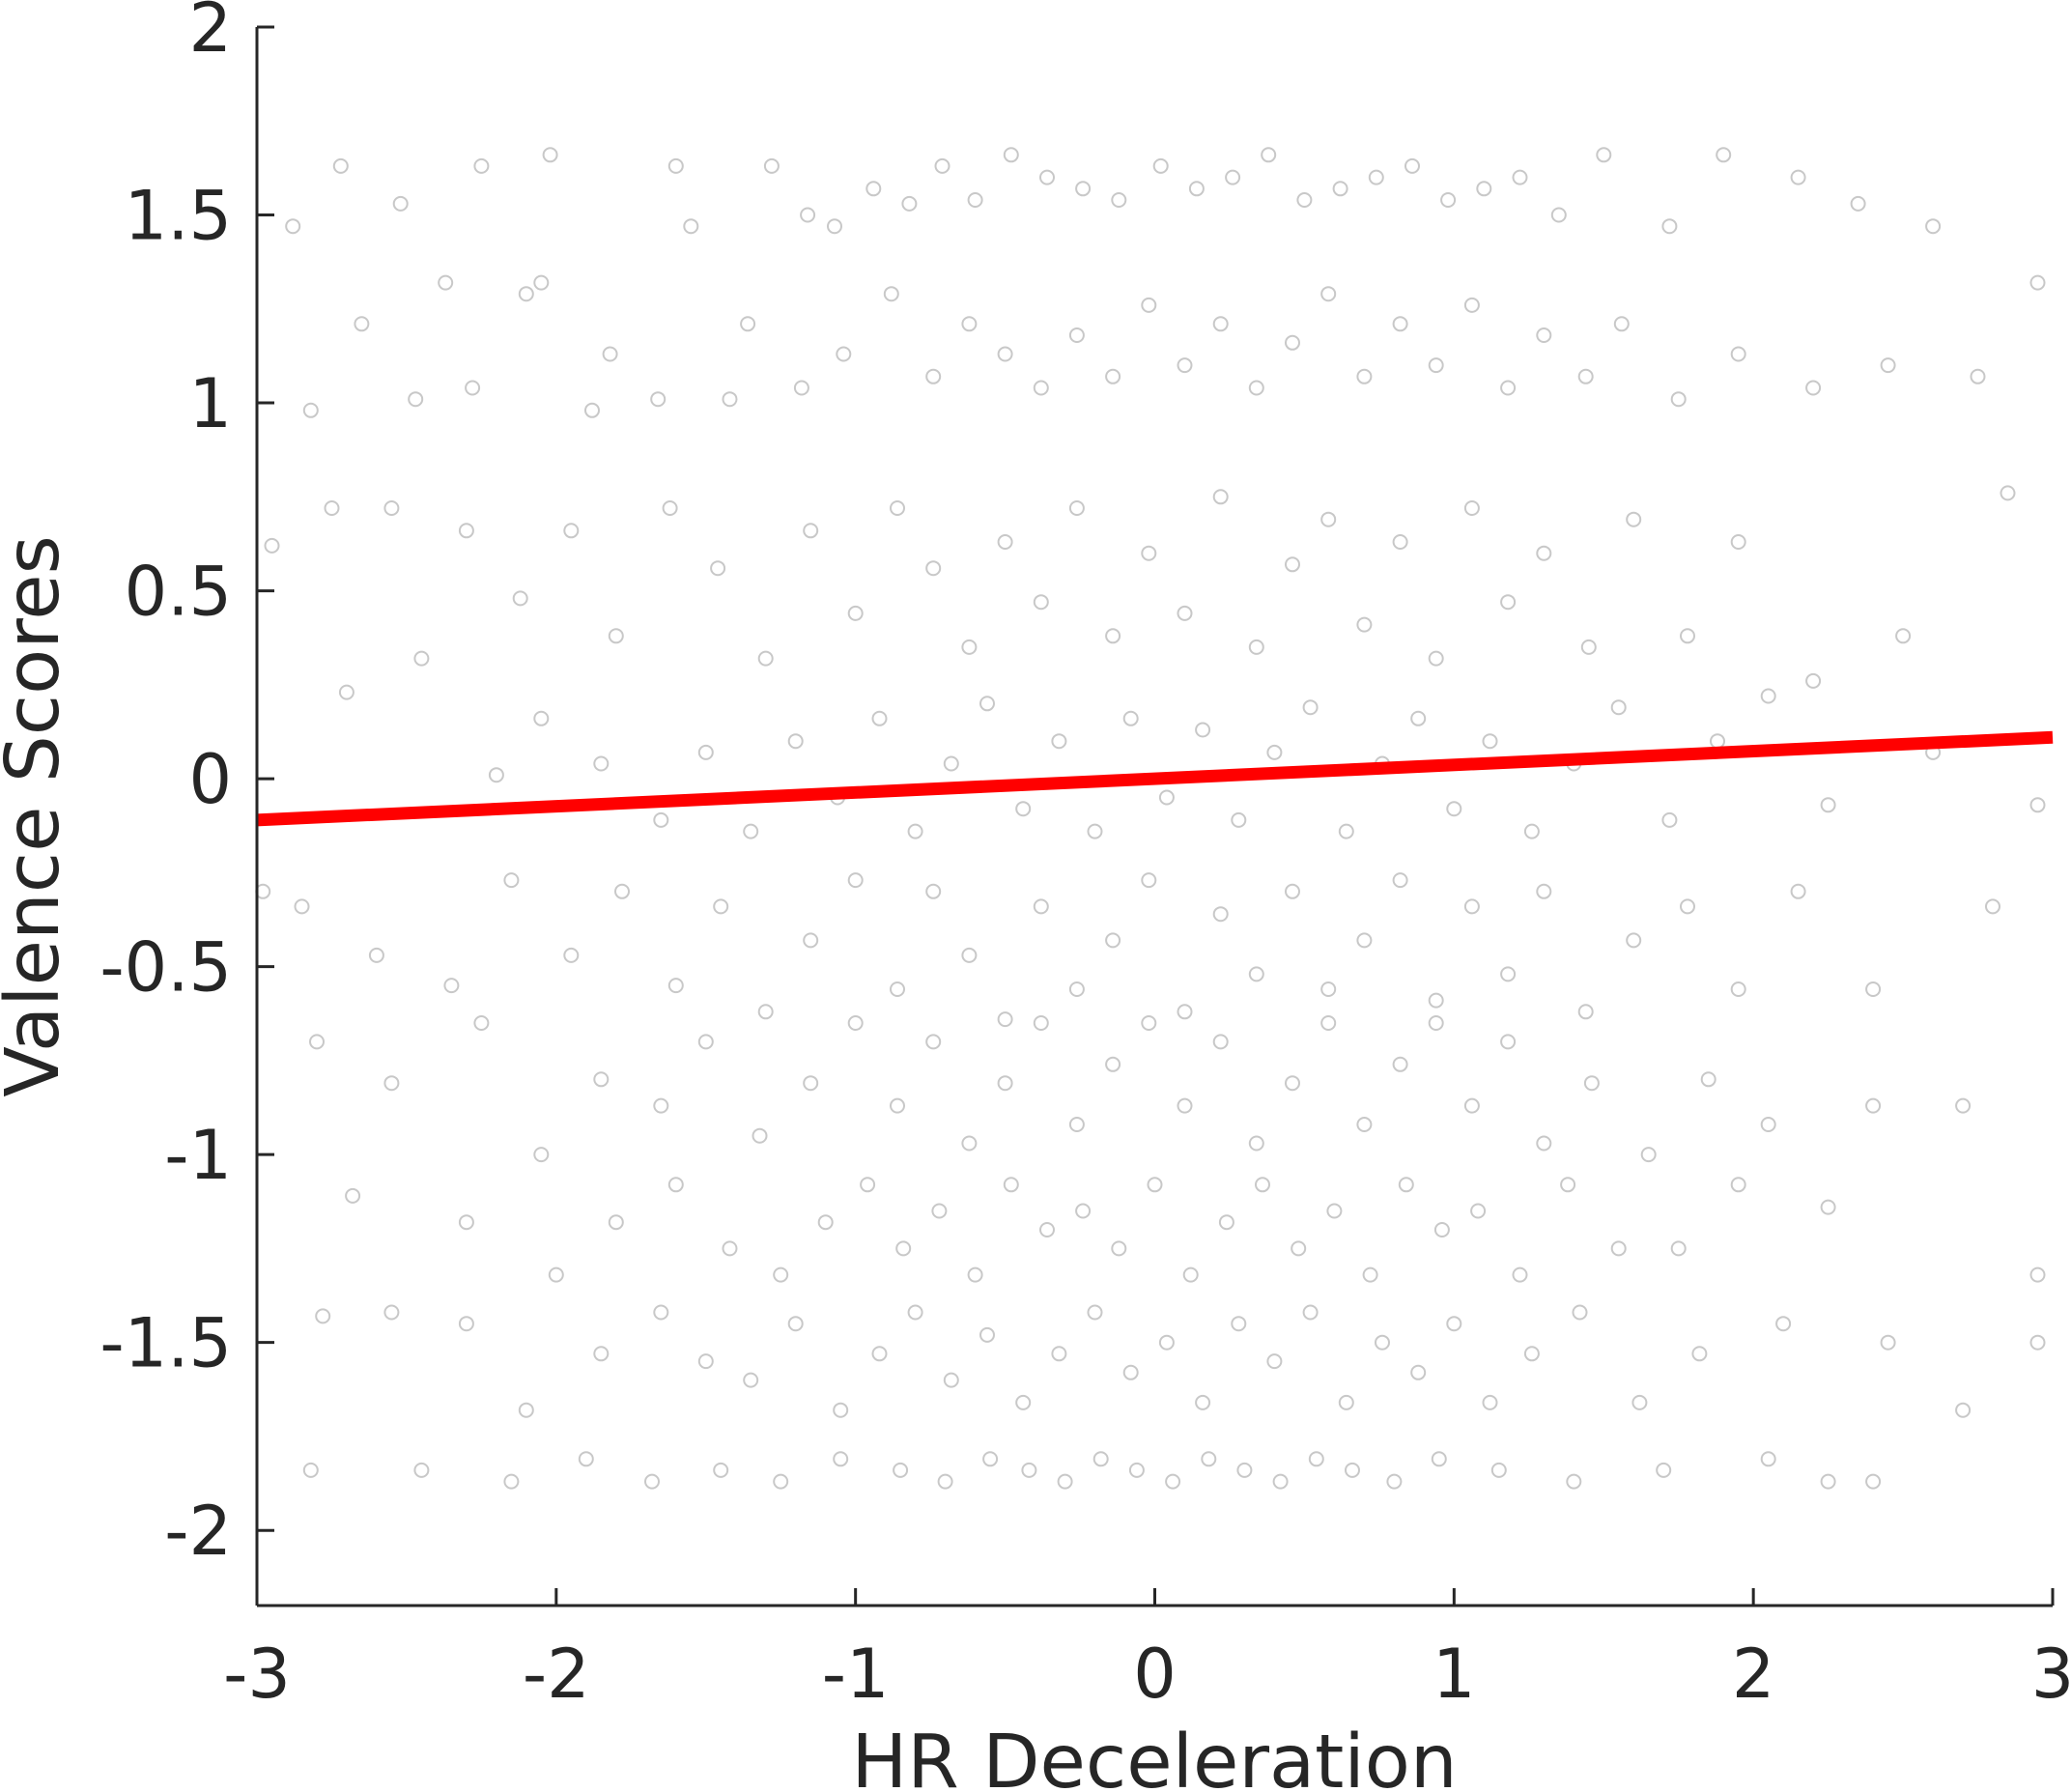 This screenshot has width=2071, height=1792. Describe the element at coordinates (210, 779) in the screenshot. I see `y-tick-label: 0` at that location.